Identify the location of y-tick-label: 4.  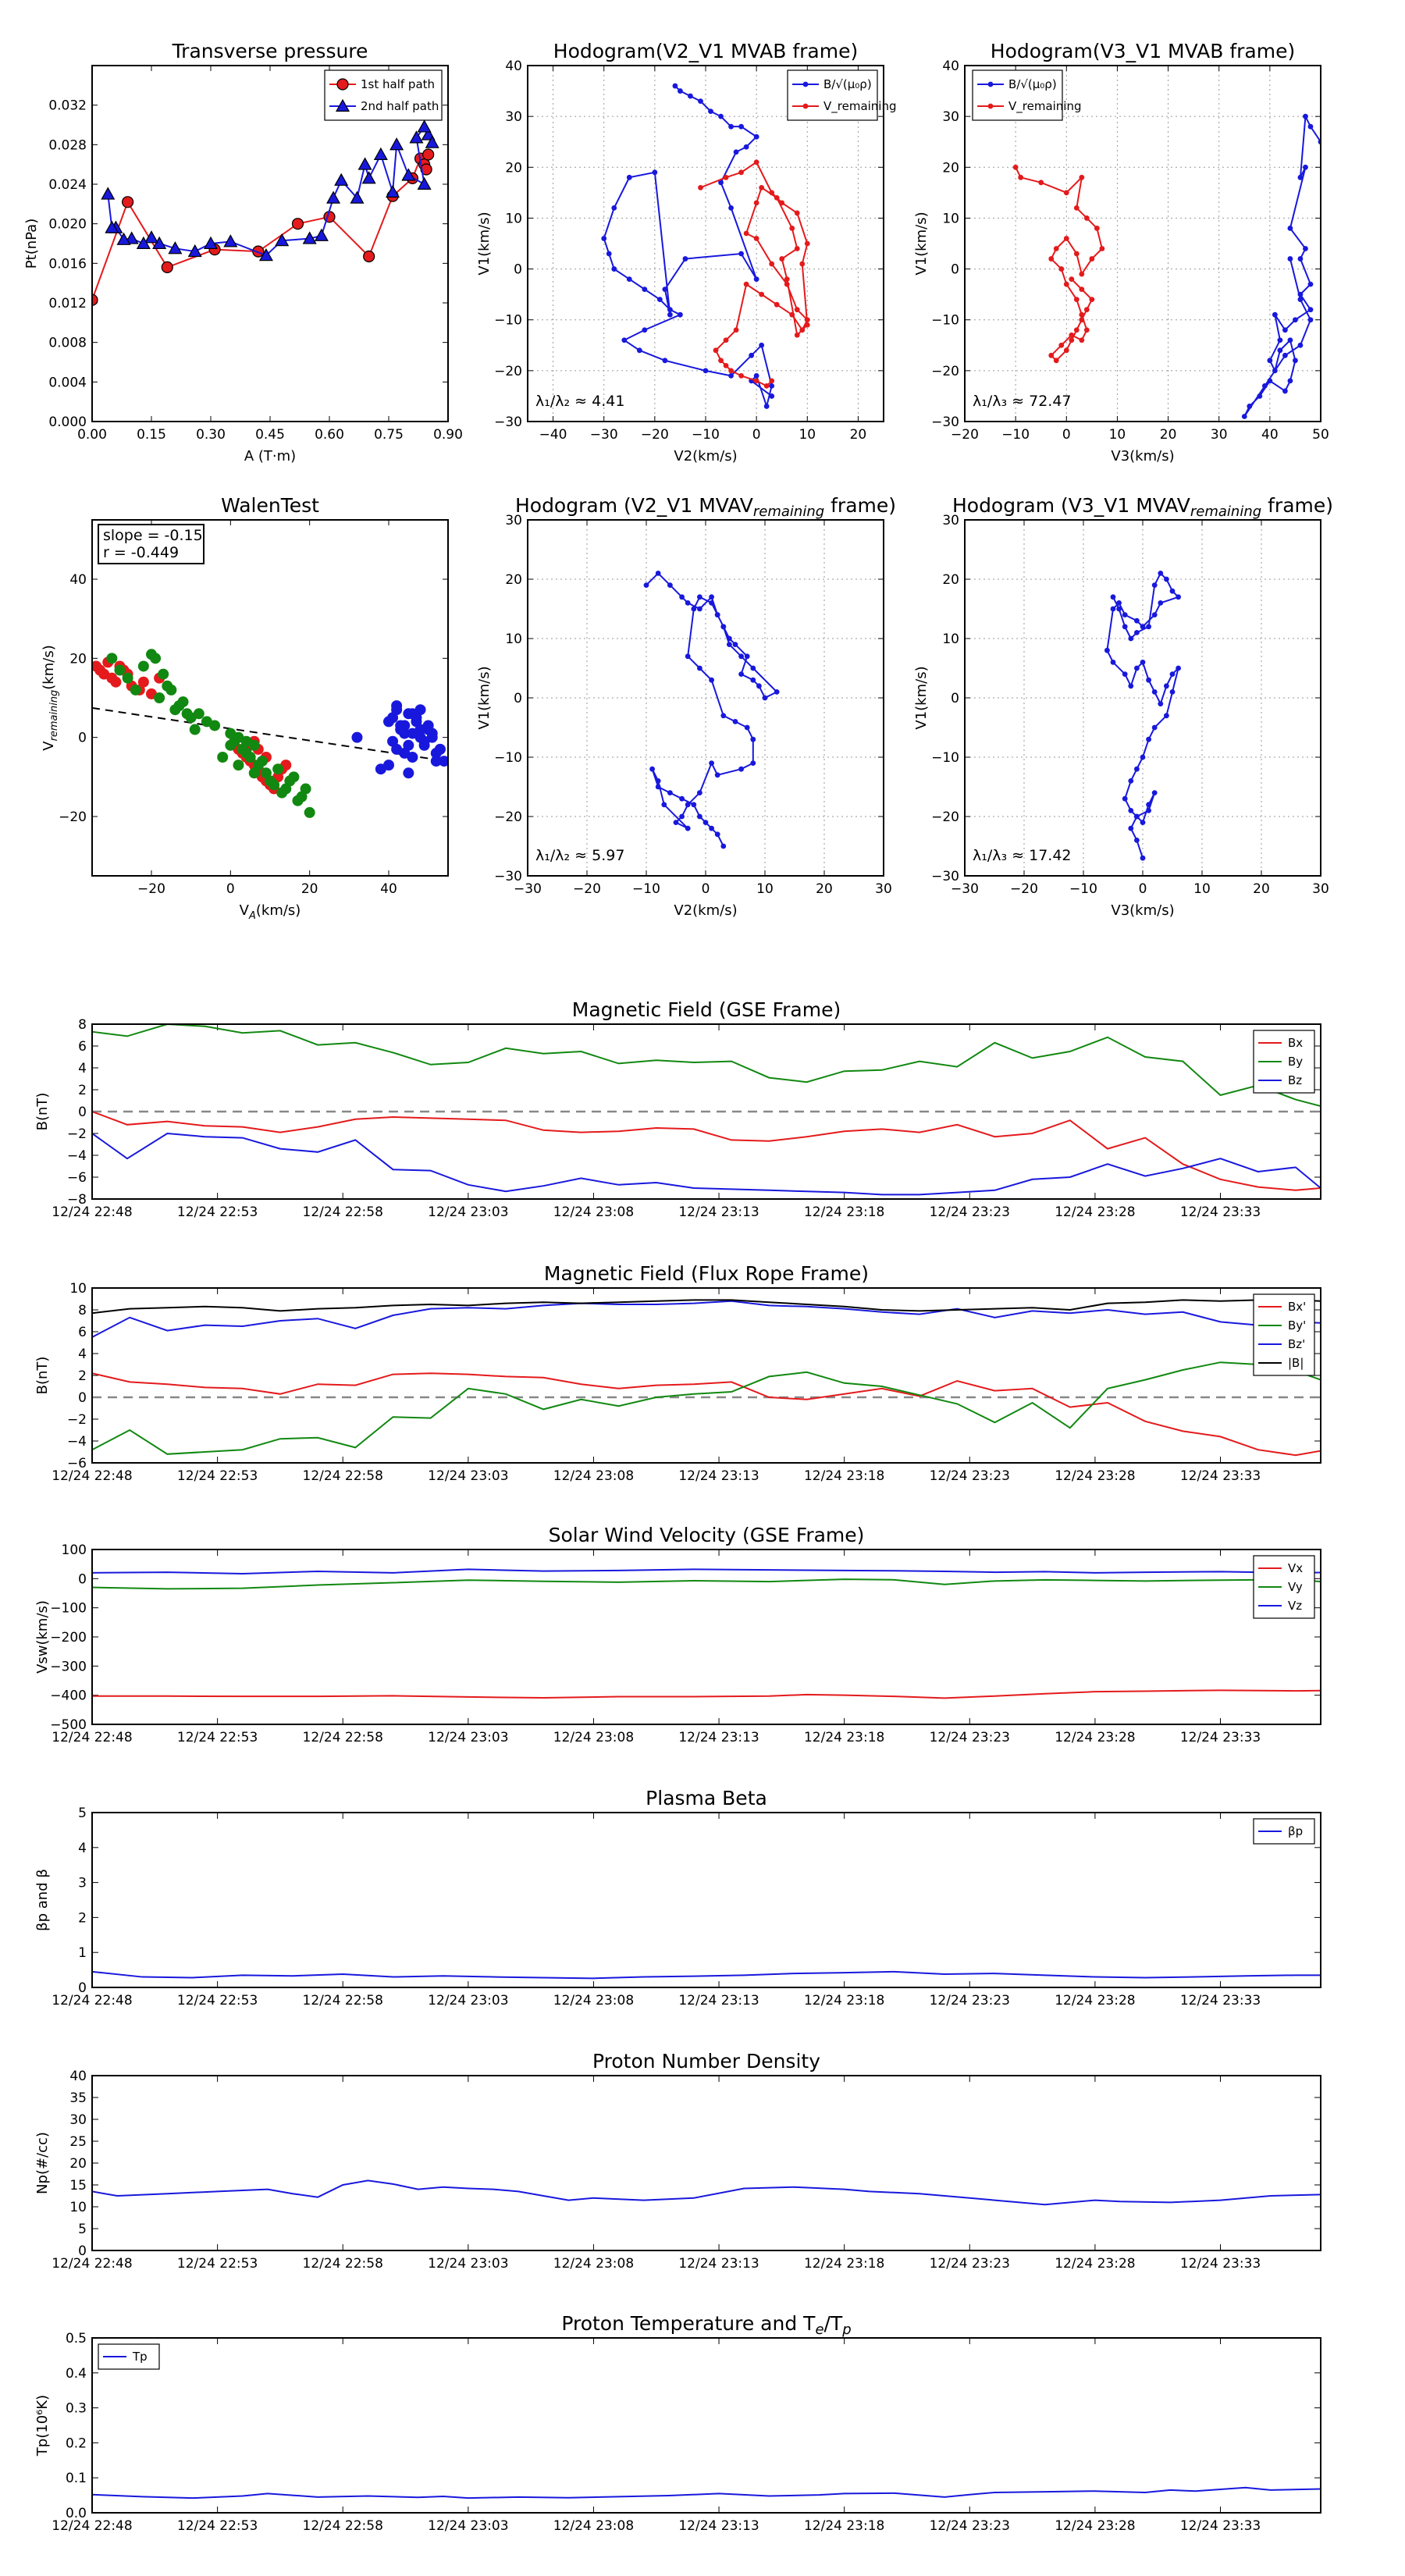
(82, 1354).